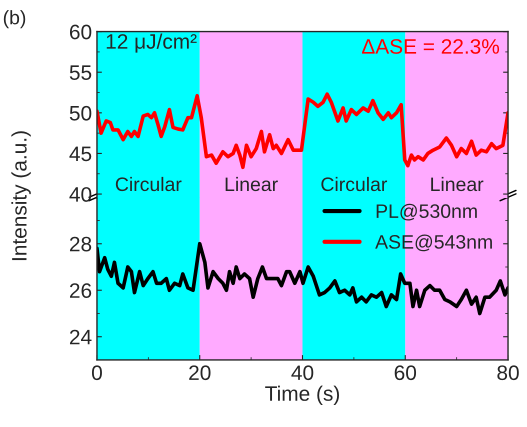 This screenshot has height=427, width=527. What do you see at coordinates (302, 131) in the screenshot?
I see `line-series` at bounding box center [302, 131].